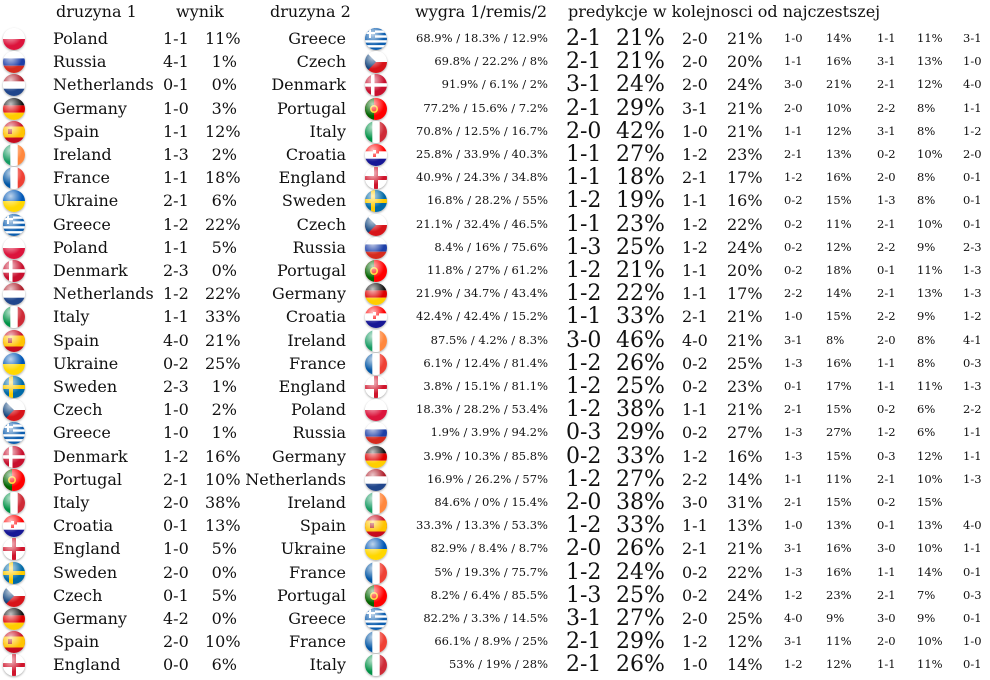 This screenshot has width=990, height=680. I want to click on team1-name: Sweden, so click(85, 386).